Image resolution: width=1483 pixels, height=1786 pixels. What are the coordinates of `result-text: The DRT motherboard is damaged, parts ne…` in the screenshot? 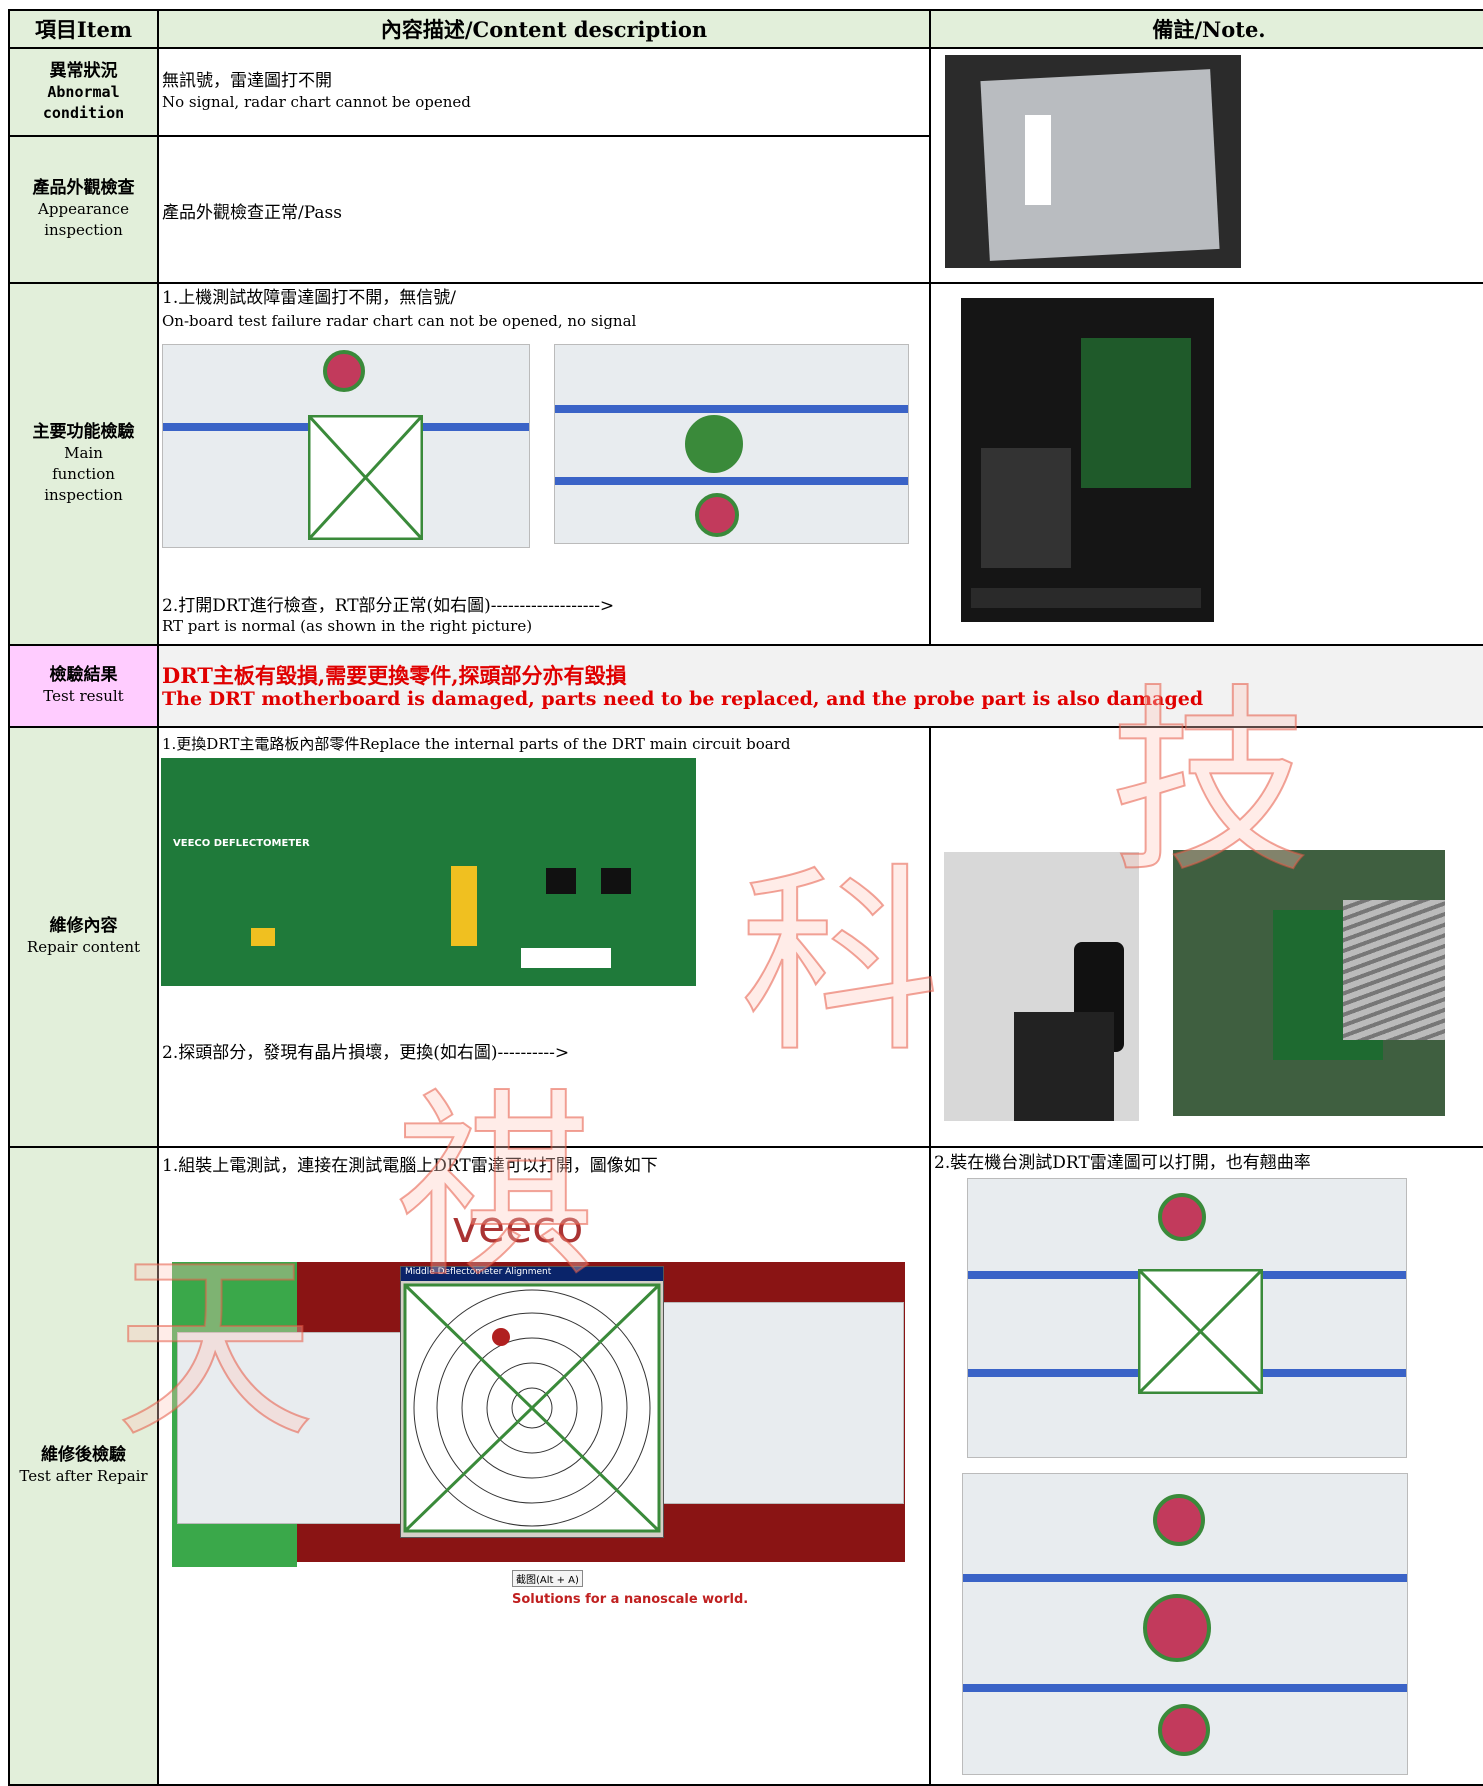 It's located at (683, 699).